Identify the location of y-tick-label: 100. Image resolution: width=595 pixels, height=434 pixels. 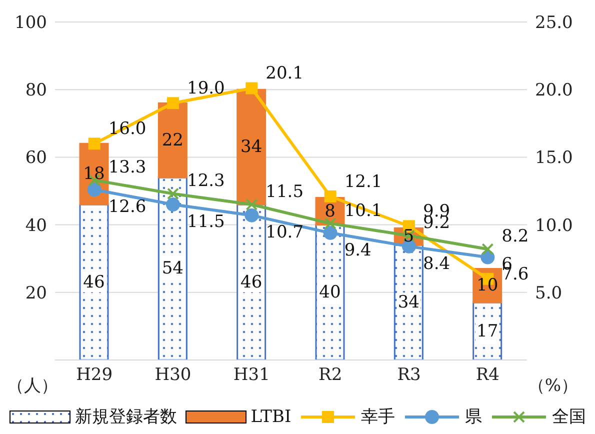
(30, 23).